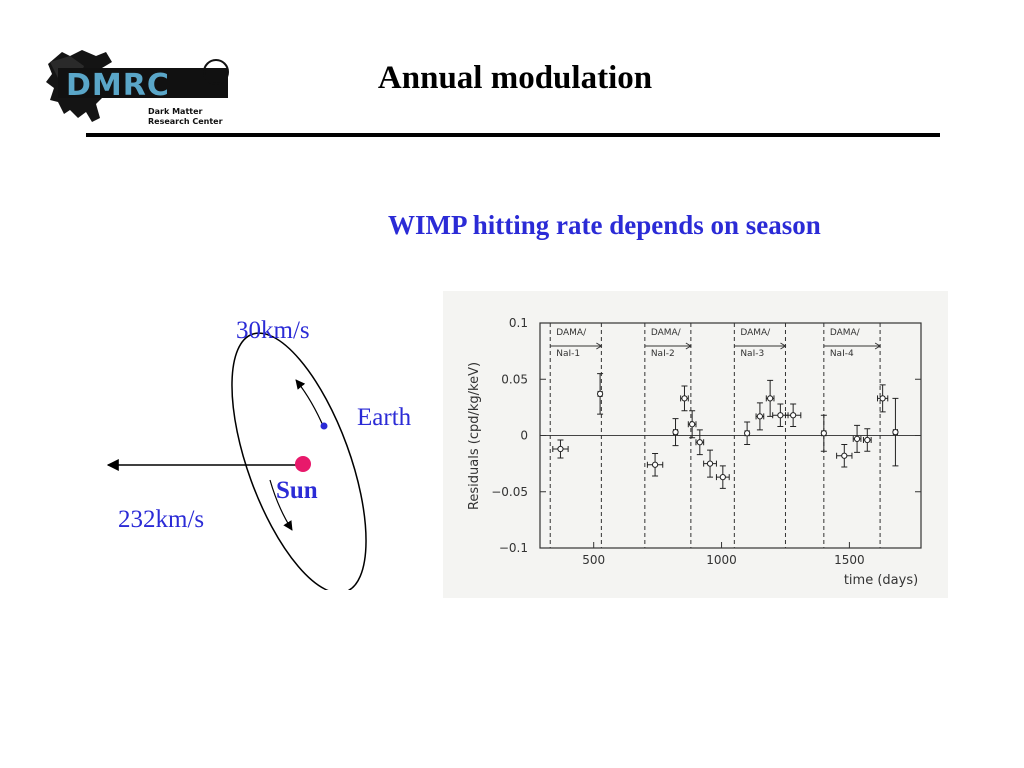  I want to click on x-tick-label: 1000, so click(721, 560).